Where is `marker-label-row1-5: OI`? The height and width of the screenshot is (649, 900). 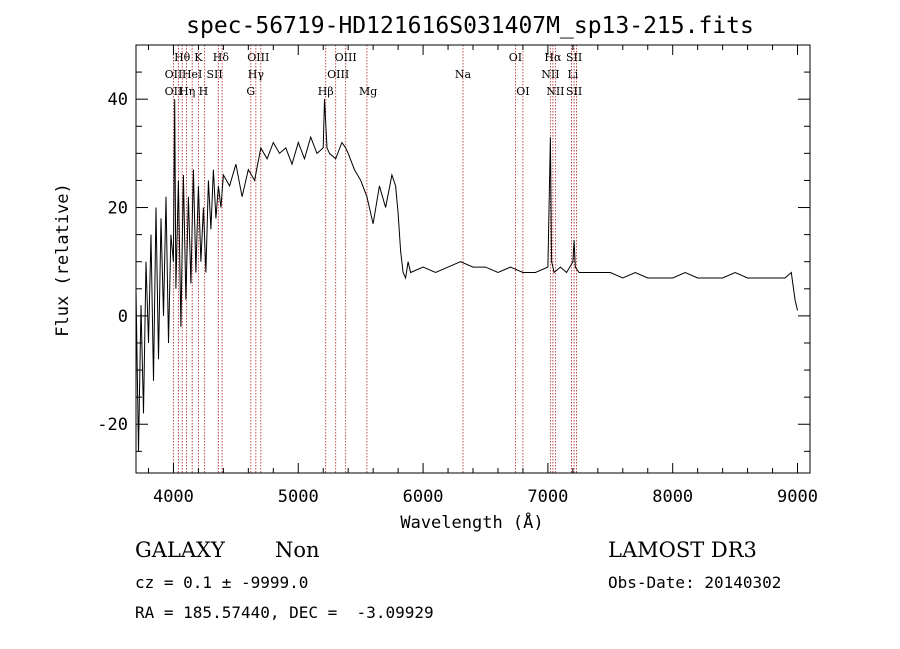 marker-label-row1-5: OI is located at coordinates (515, 57).